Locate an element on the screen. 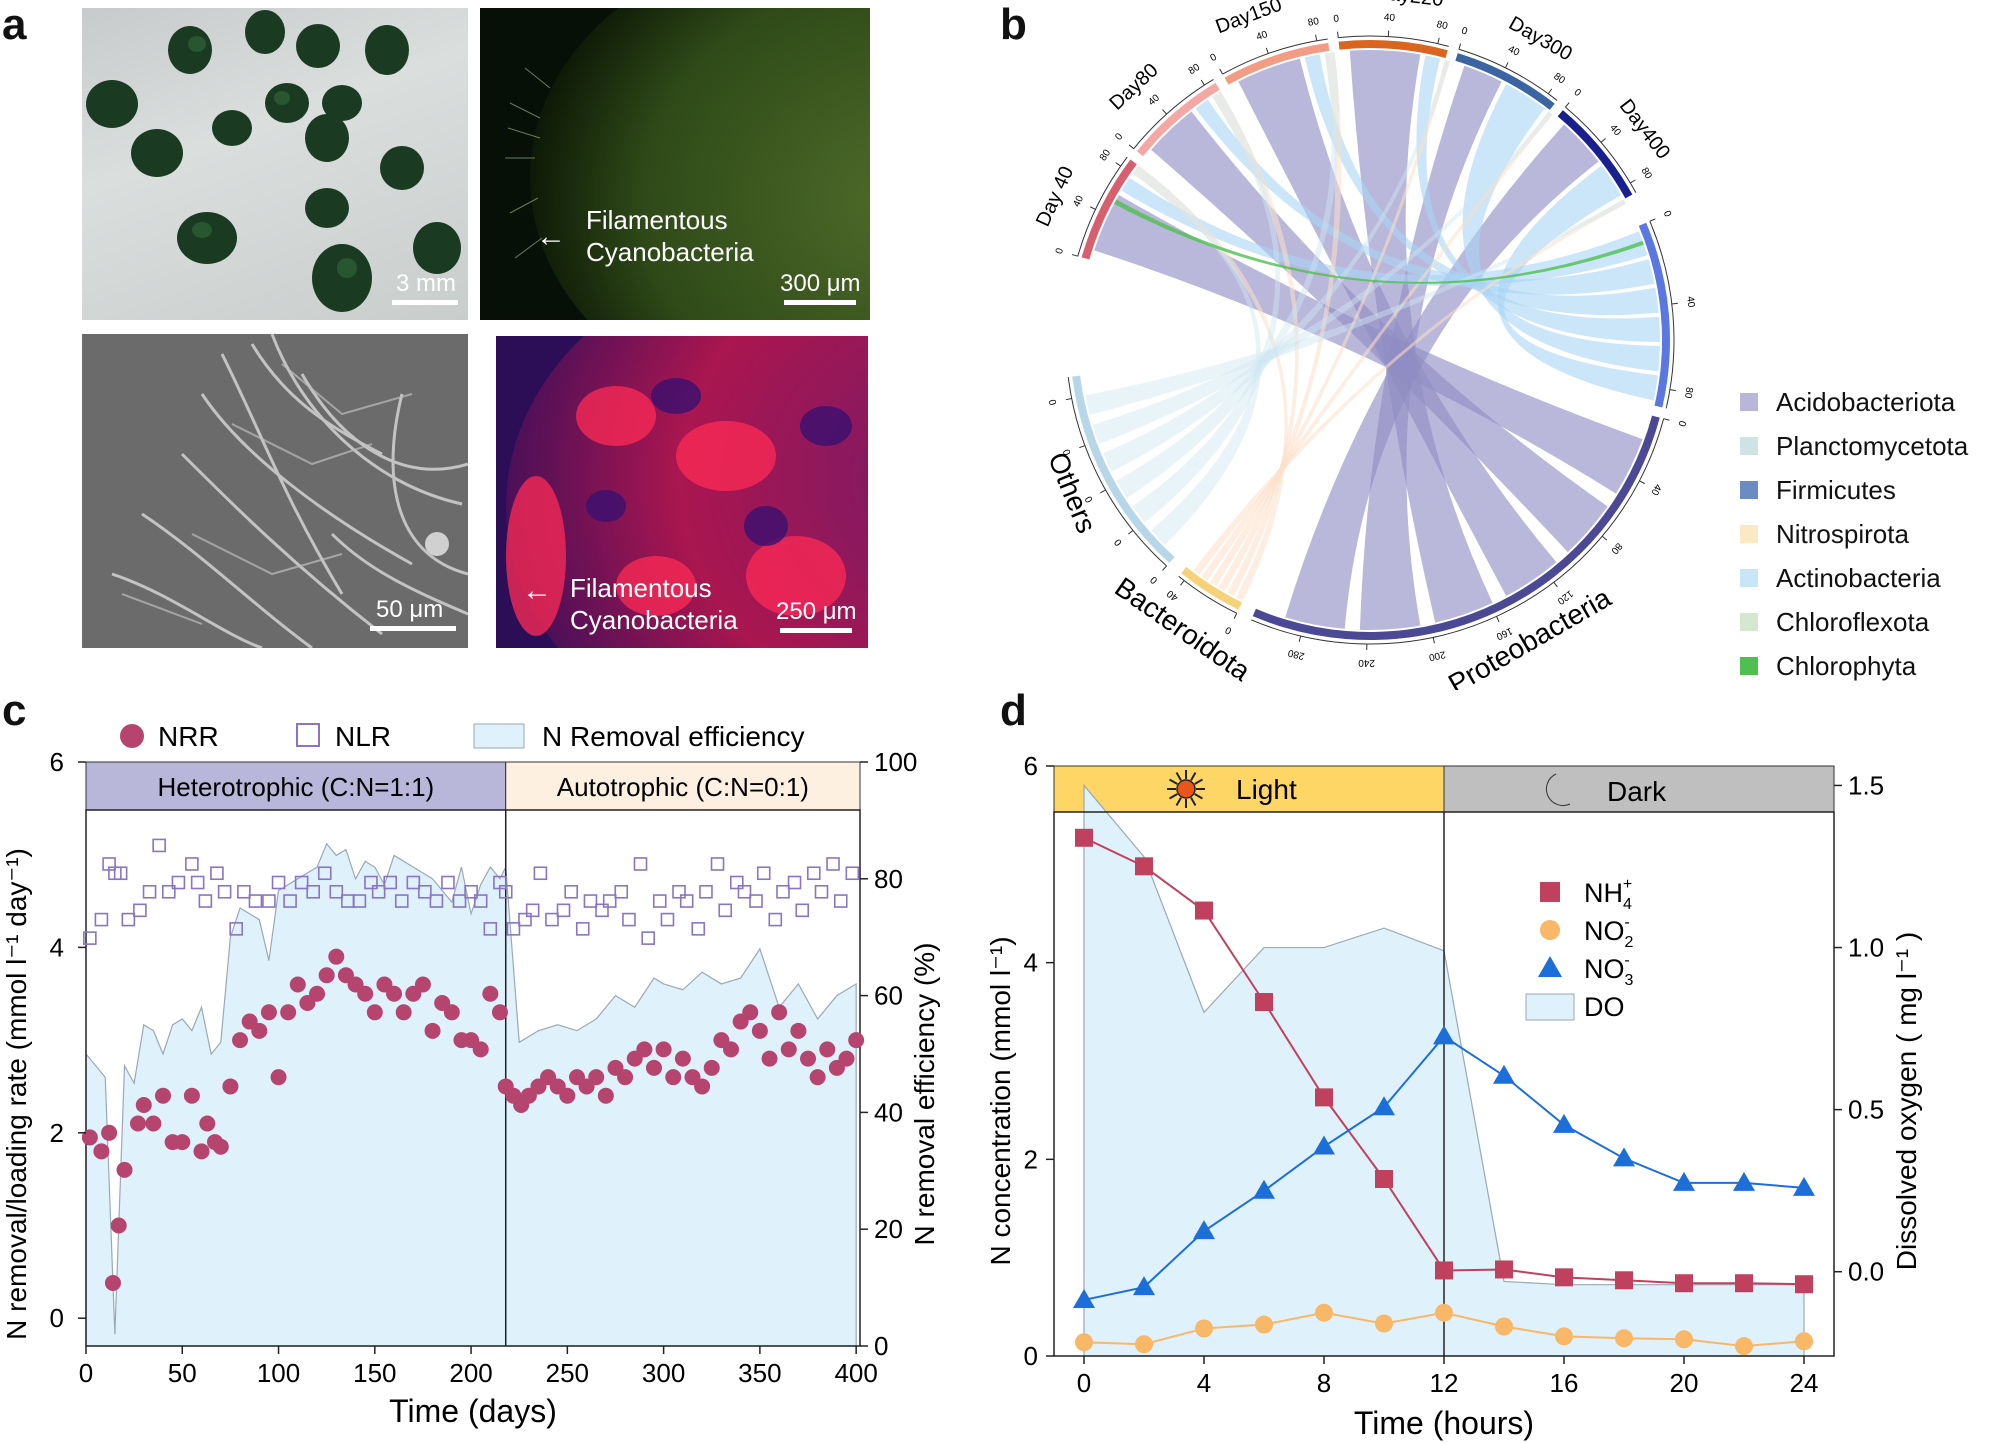  legend-label: Nitrospirota is located at coordinates (1842, 533).